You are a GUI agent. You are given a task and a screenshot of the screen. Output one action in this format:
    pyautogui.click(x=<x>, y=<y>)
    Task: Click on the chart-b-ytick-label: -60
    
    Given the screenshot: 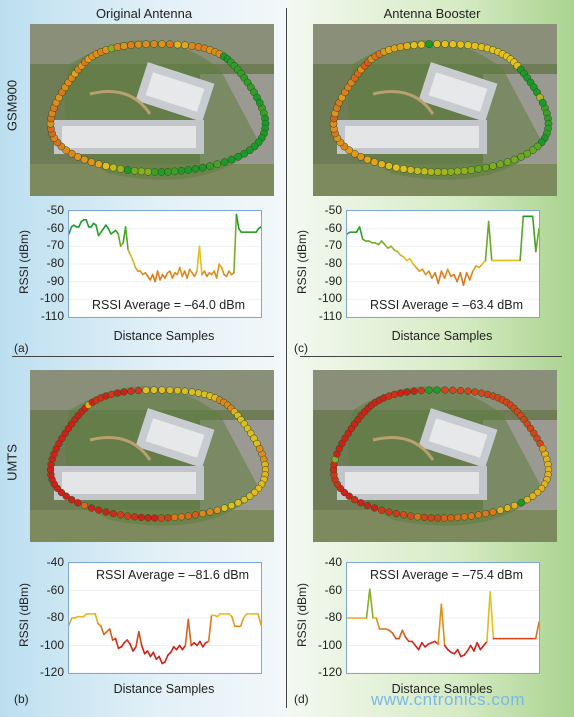 What is the action you would take?
    pyautogui.click(x=55, y=589)
    